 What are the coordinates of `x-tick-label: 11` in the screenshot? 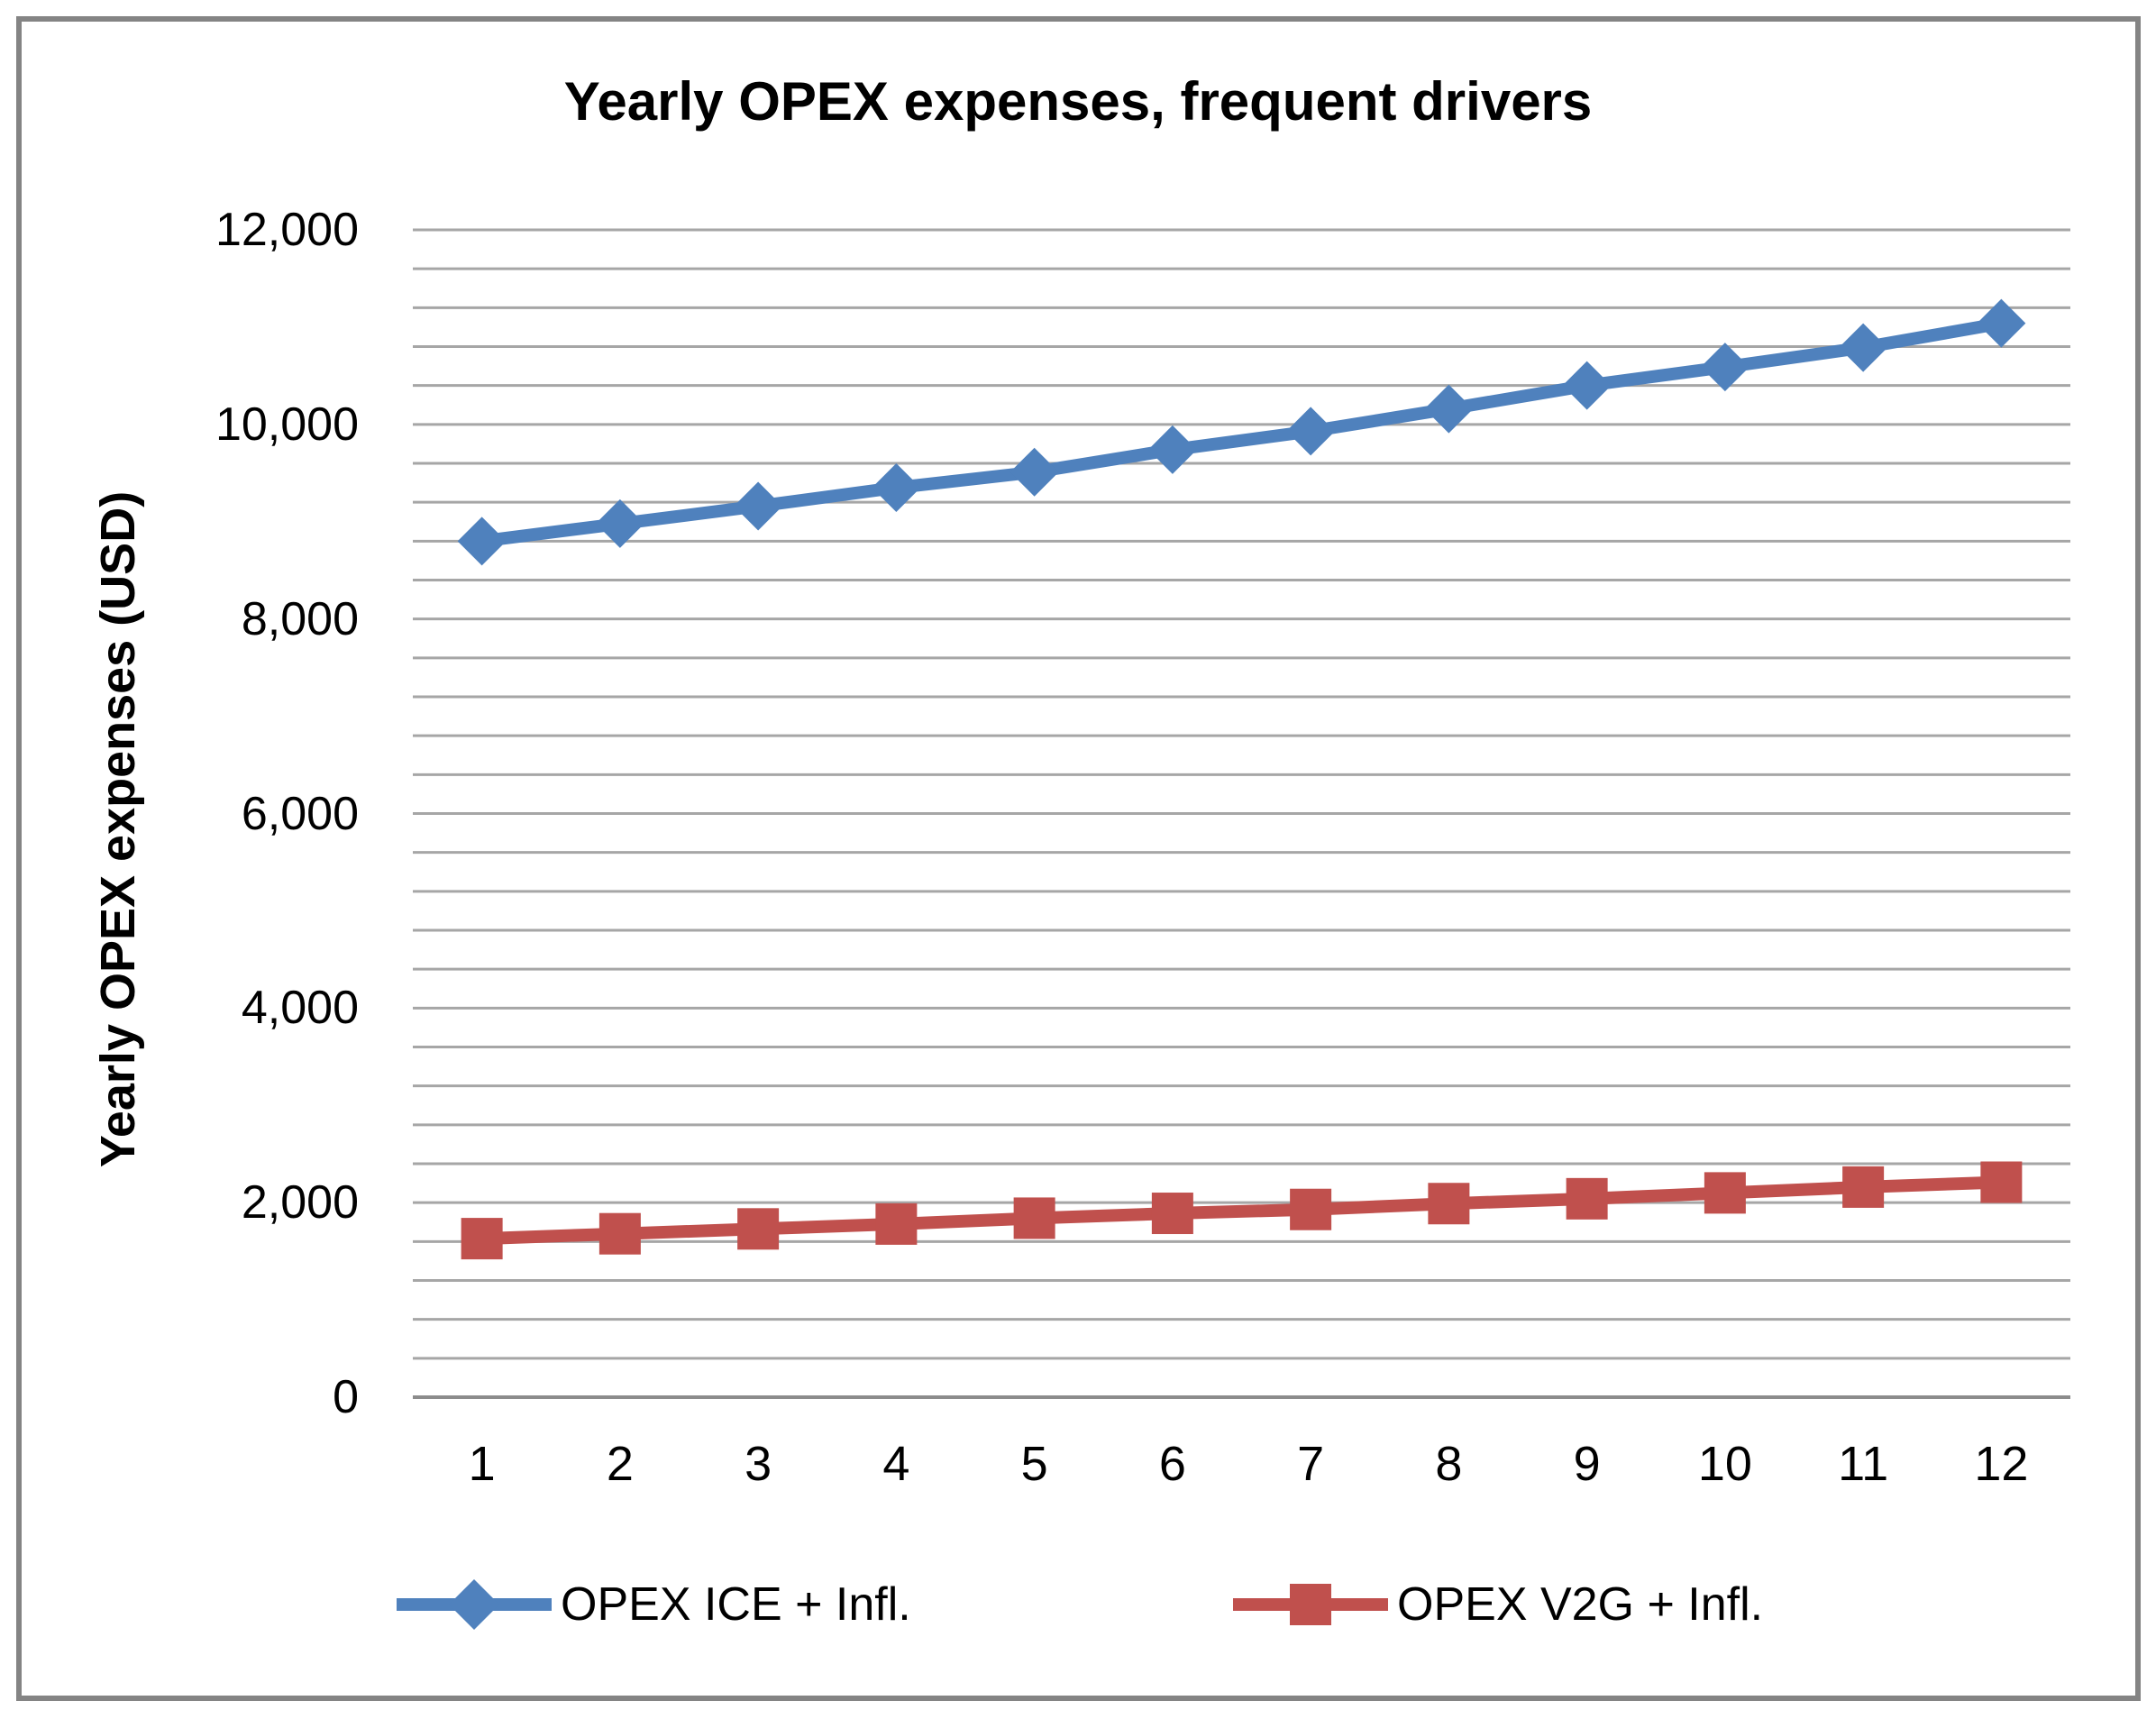 It's located at (1863, 1464).